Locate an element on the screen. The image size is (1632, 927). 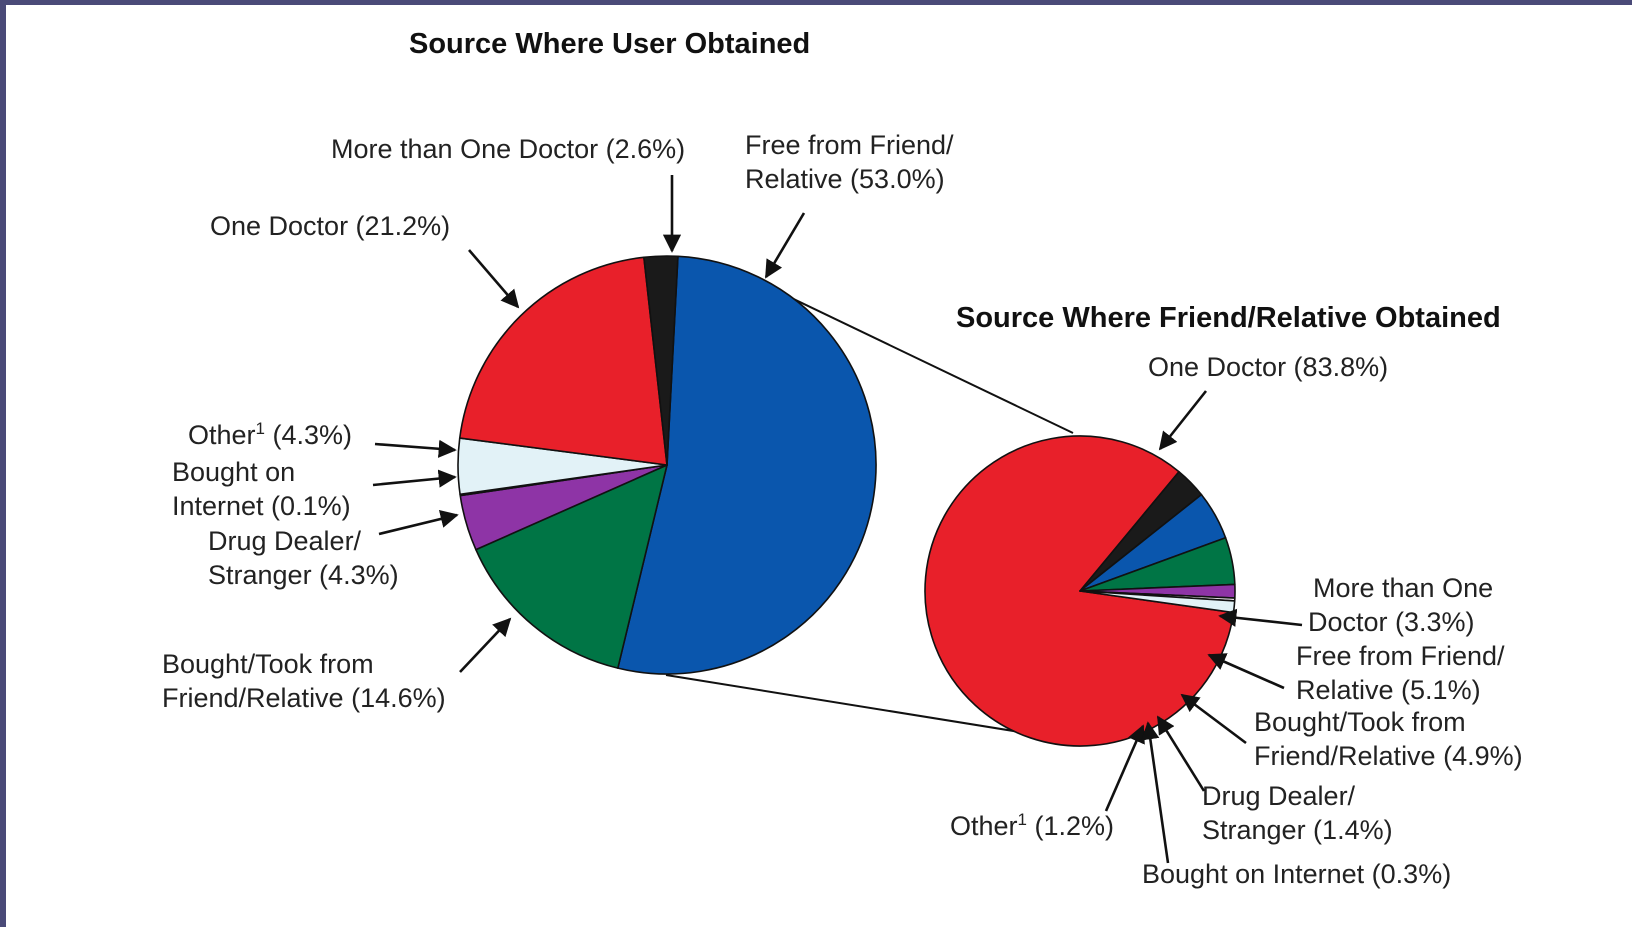
label-friend-more-than-one-doctor: More than One Doctor (3.3%) is located at coordinates (1404, 605).